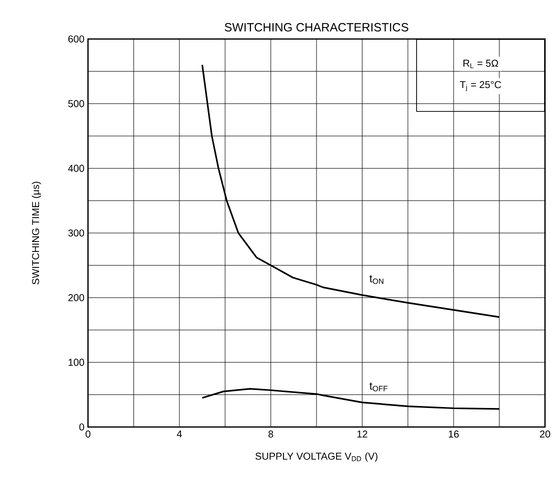 This screenshot has width=557, height=486. I want to click on series-label: t$_{ON}$, so click(377, 279).